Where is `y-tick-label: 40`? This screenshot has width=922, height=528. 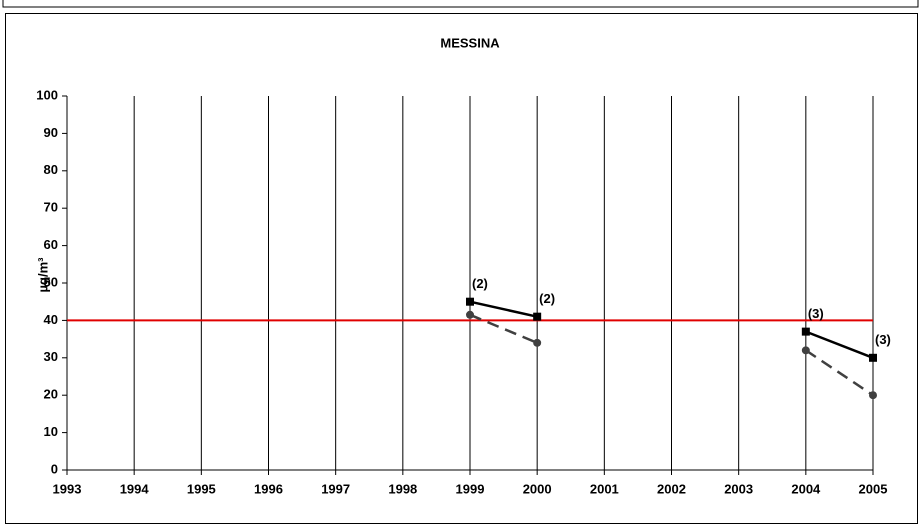 y-tick-label: 40 is located at coordinates (51, 319).